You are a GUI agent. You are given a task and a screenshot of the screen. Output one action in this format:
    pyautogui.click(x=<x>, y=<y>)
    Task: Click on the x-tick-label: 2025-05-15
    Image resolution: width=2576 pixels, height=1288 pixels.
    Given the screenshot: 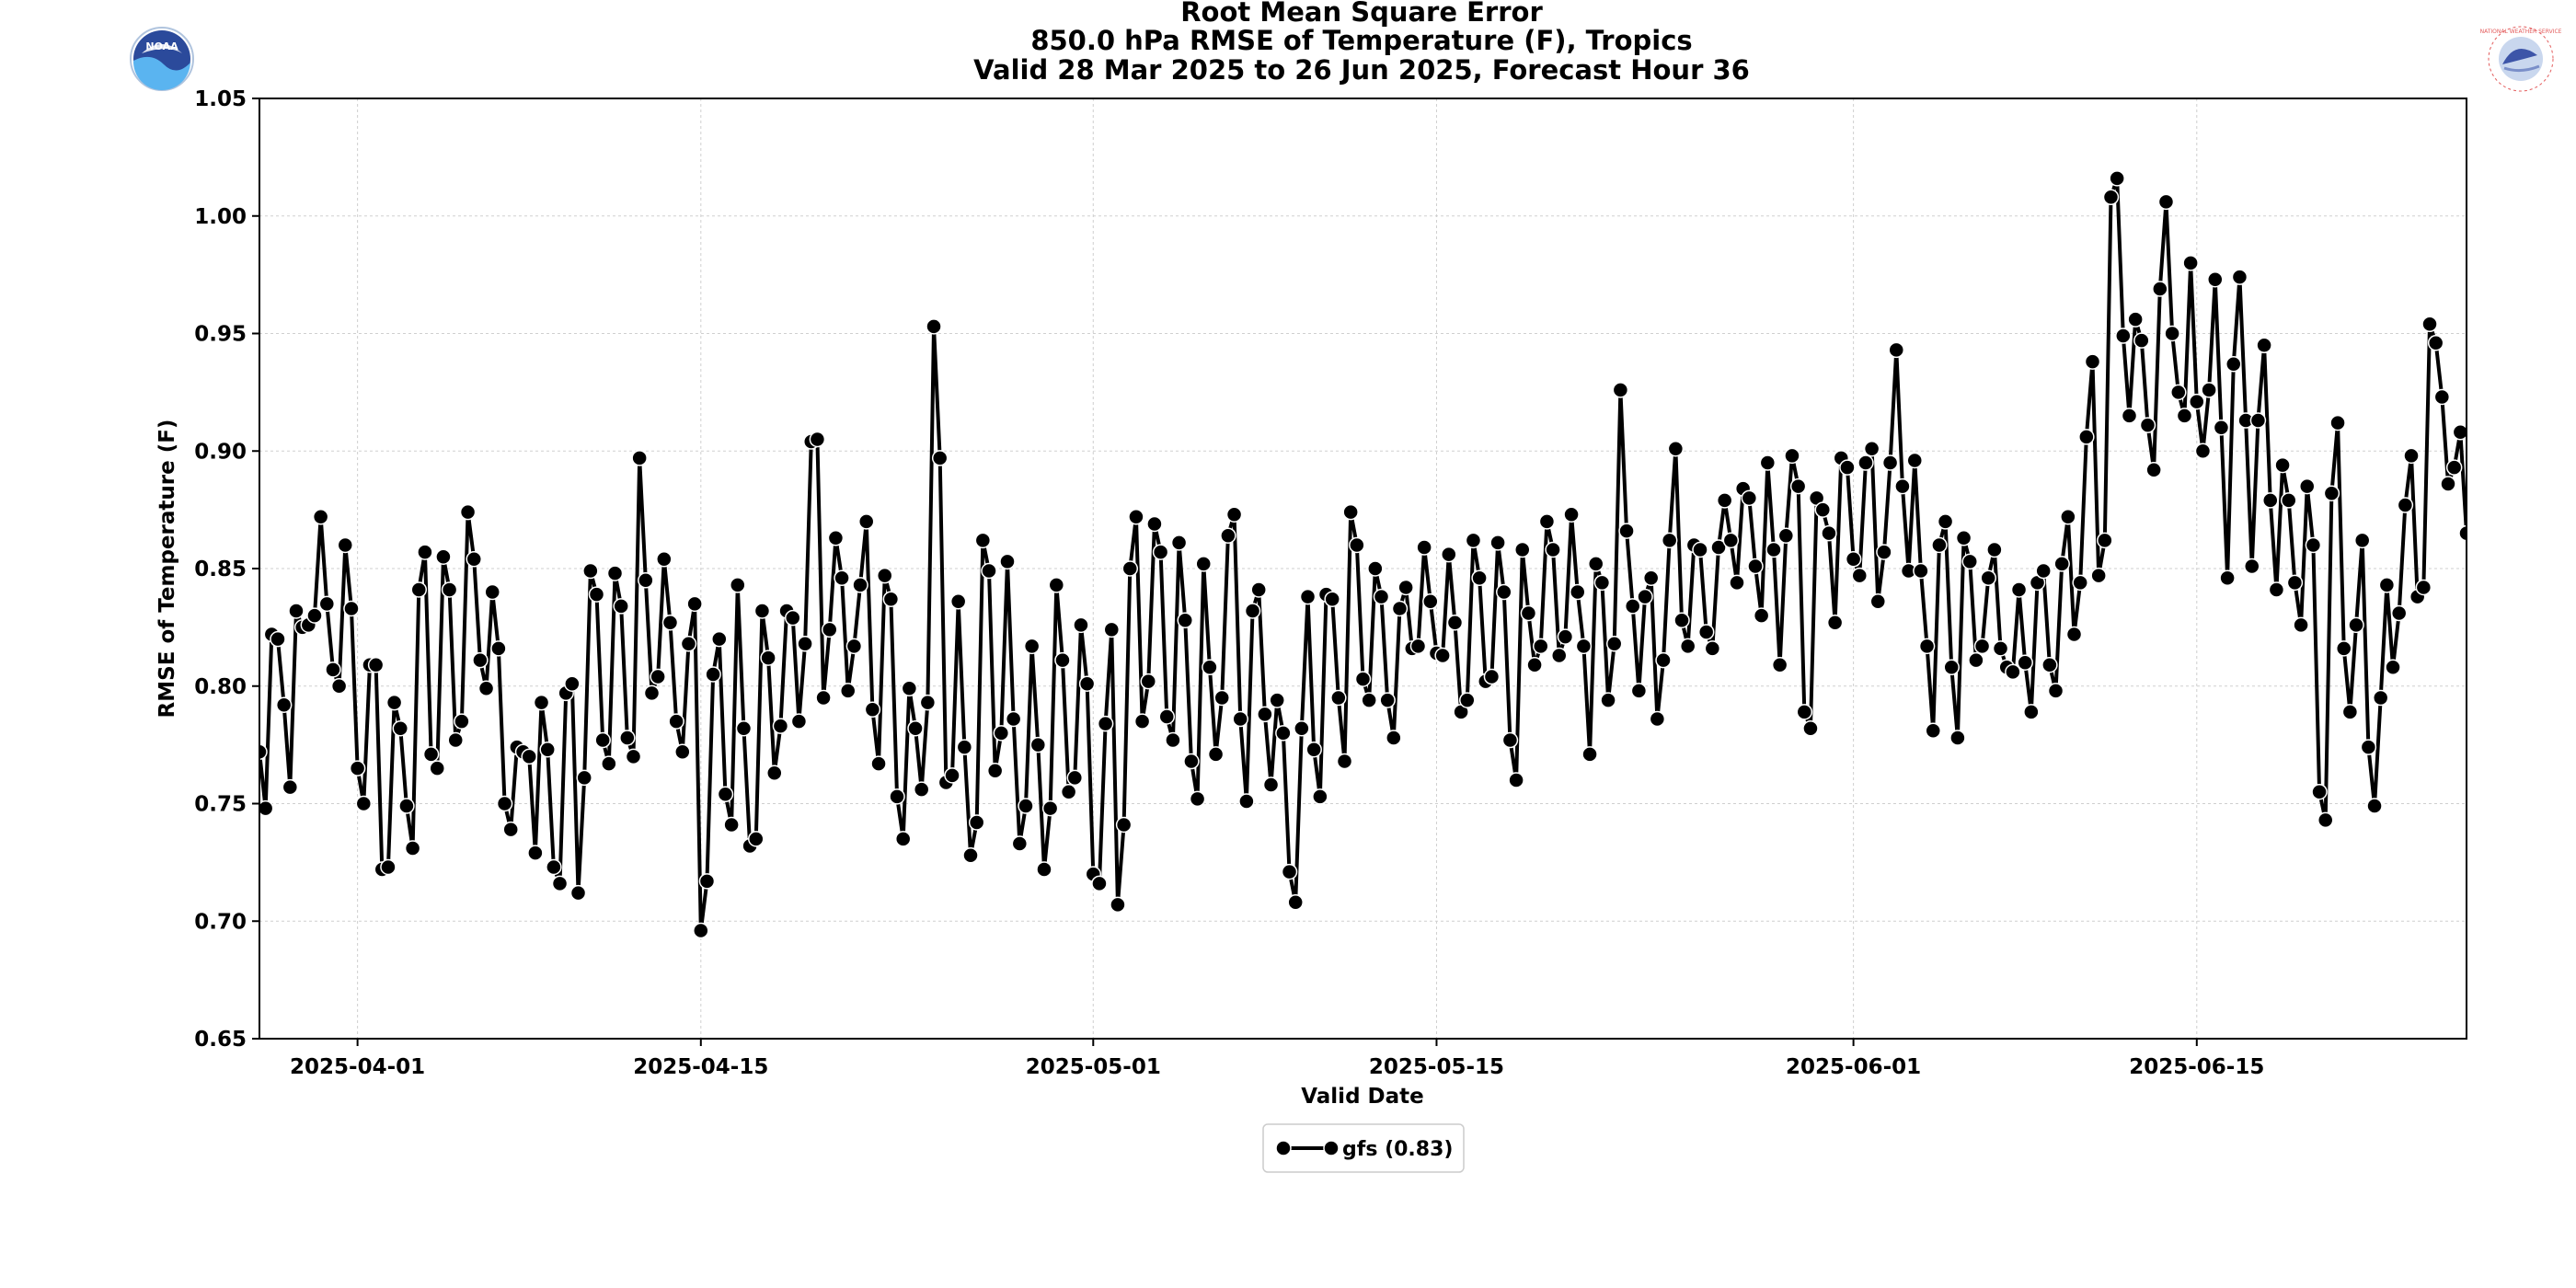 What is the action you would take?
    pyautogui.click(x=1436, y=1067)
    